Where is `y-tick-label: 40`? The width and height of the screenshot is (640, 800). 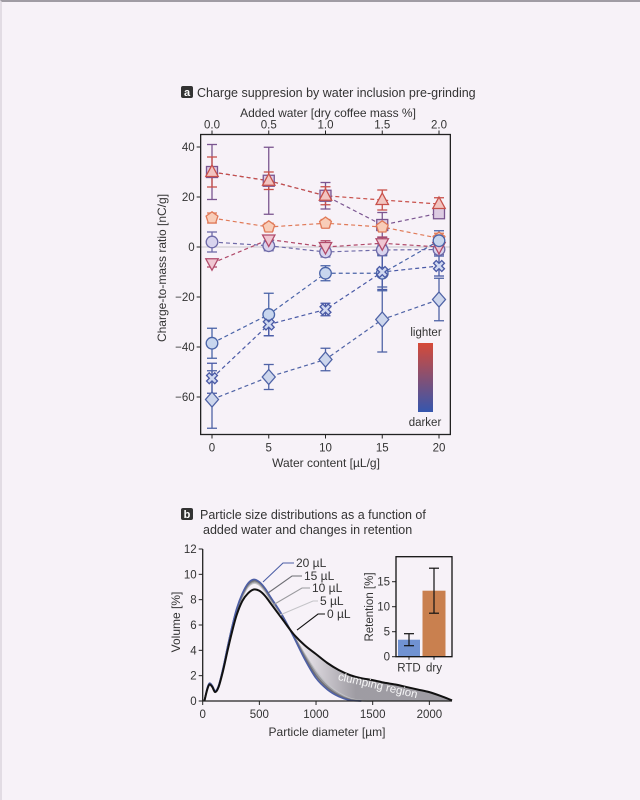
y-tick-label: 40 is located at coordinates (188, 148).